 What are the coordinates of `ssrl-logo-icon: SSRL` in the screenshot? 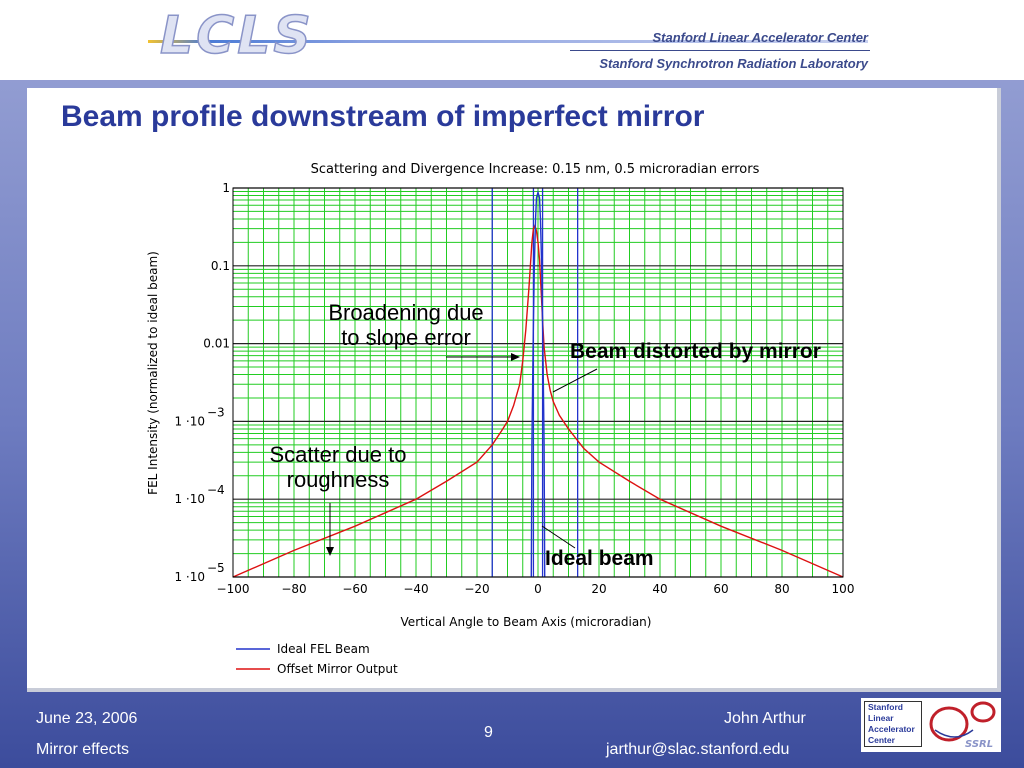 It's located at (962, 725).